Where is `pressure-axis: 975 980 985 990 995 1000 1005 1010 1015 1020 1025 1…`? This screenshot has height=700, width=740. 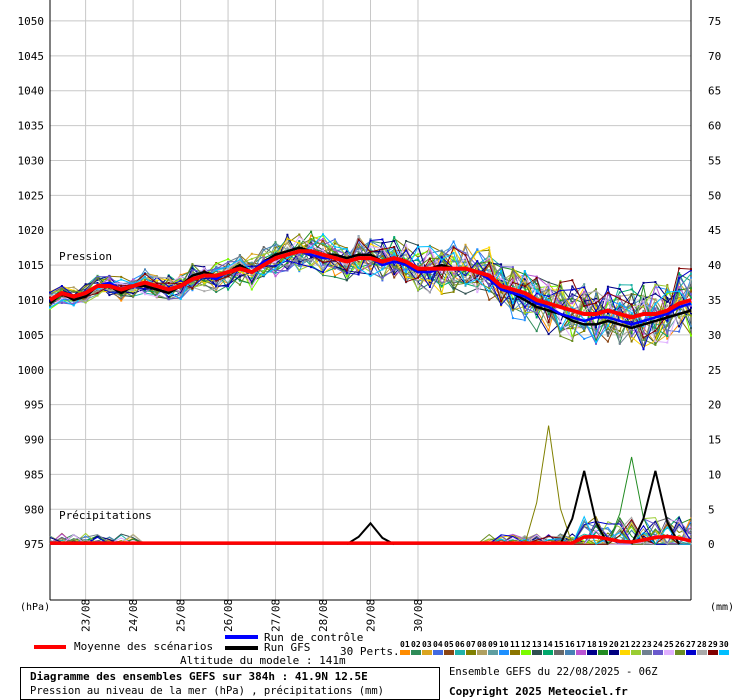 pressure-axis: 975 980 985 990 995 1000 1005 1010 1015 1020 1025 1… is located at coordinates (31, 283).